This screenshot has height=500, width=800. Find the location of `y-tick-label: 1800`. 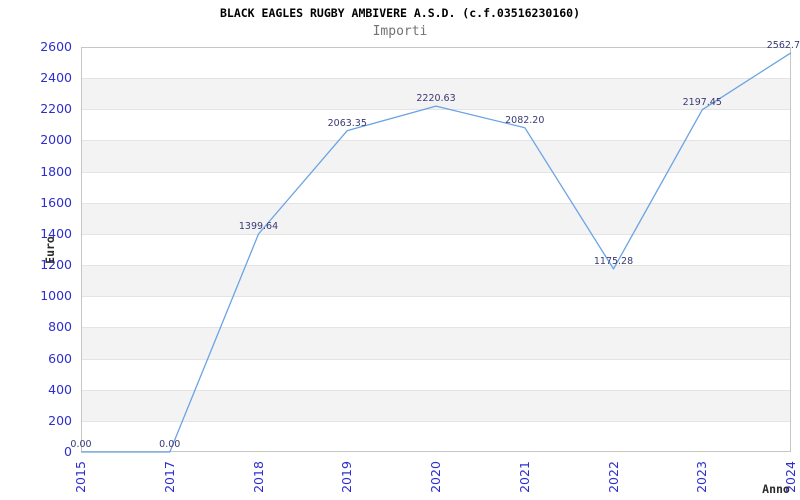

y-tick-label: 1800 is located at coordinates (56, 171).